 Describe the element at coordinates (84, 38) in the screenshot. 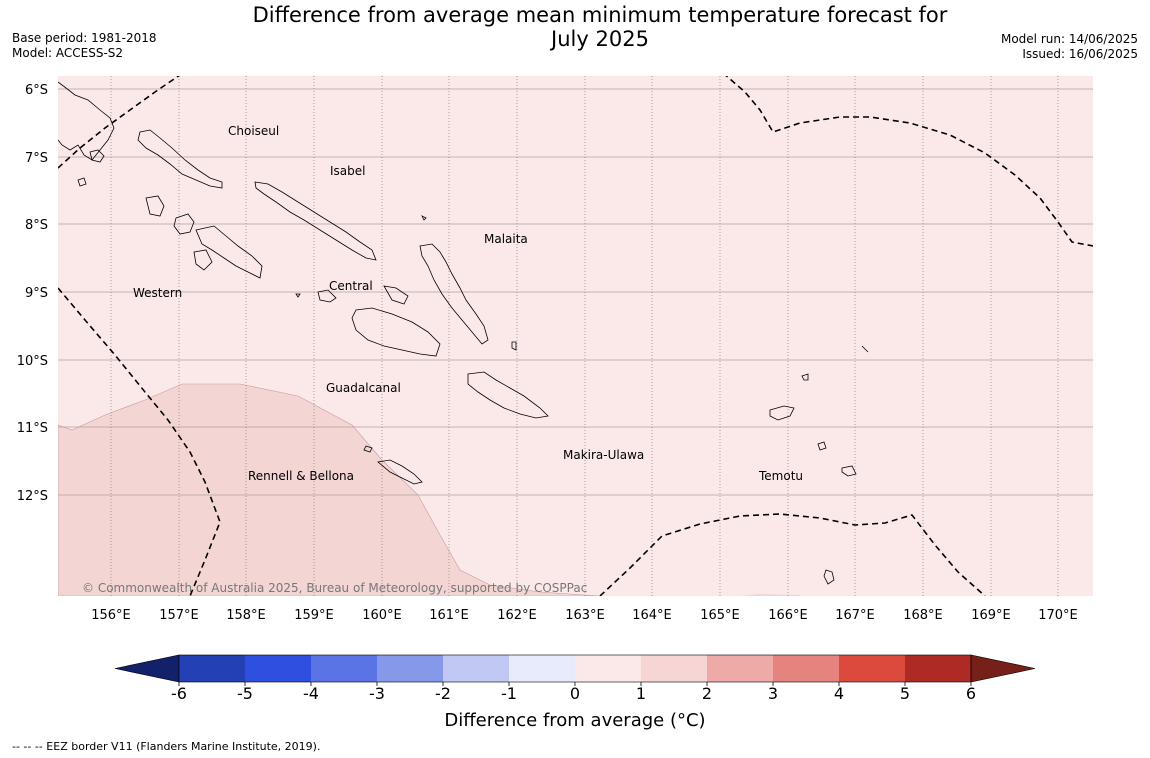

I see `base-period: Base period: 1981-2018` at that location.